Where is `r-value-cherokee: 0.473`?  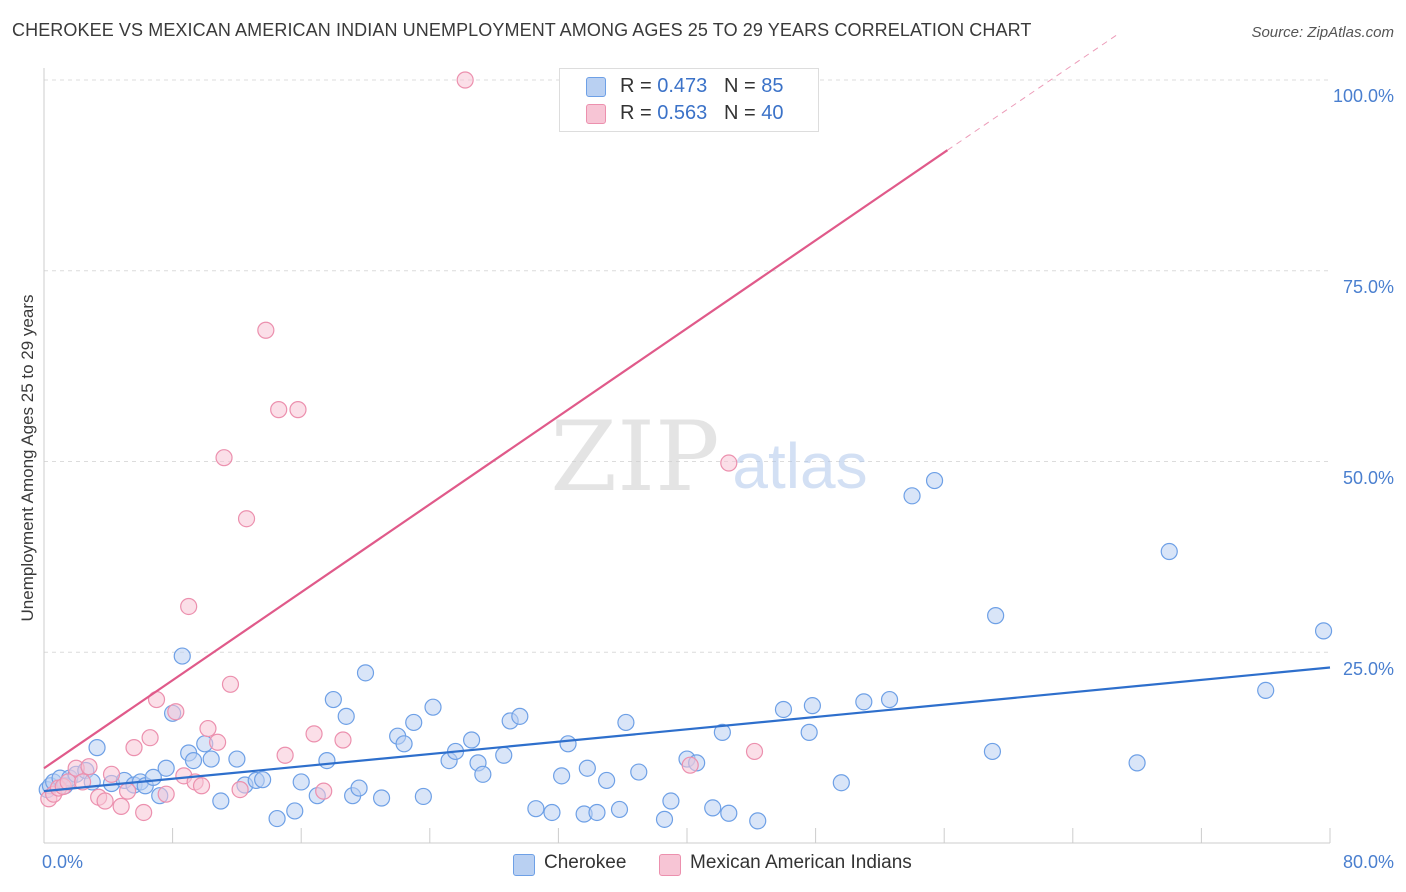 r-value-cherokee: 0.473 is located at coordinates (682, 86).